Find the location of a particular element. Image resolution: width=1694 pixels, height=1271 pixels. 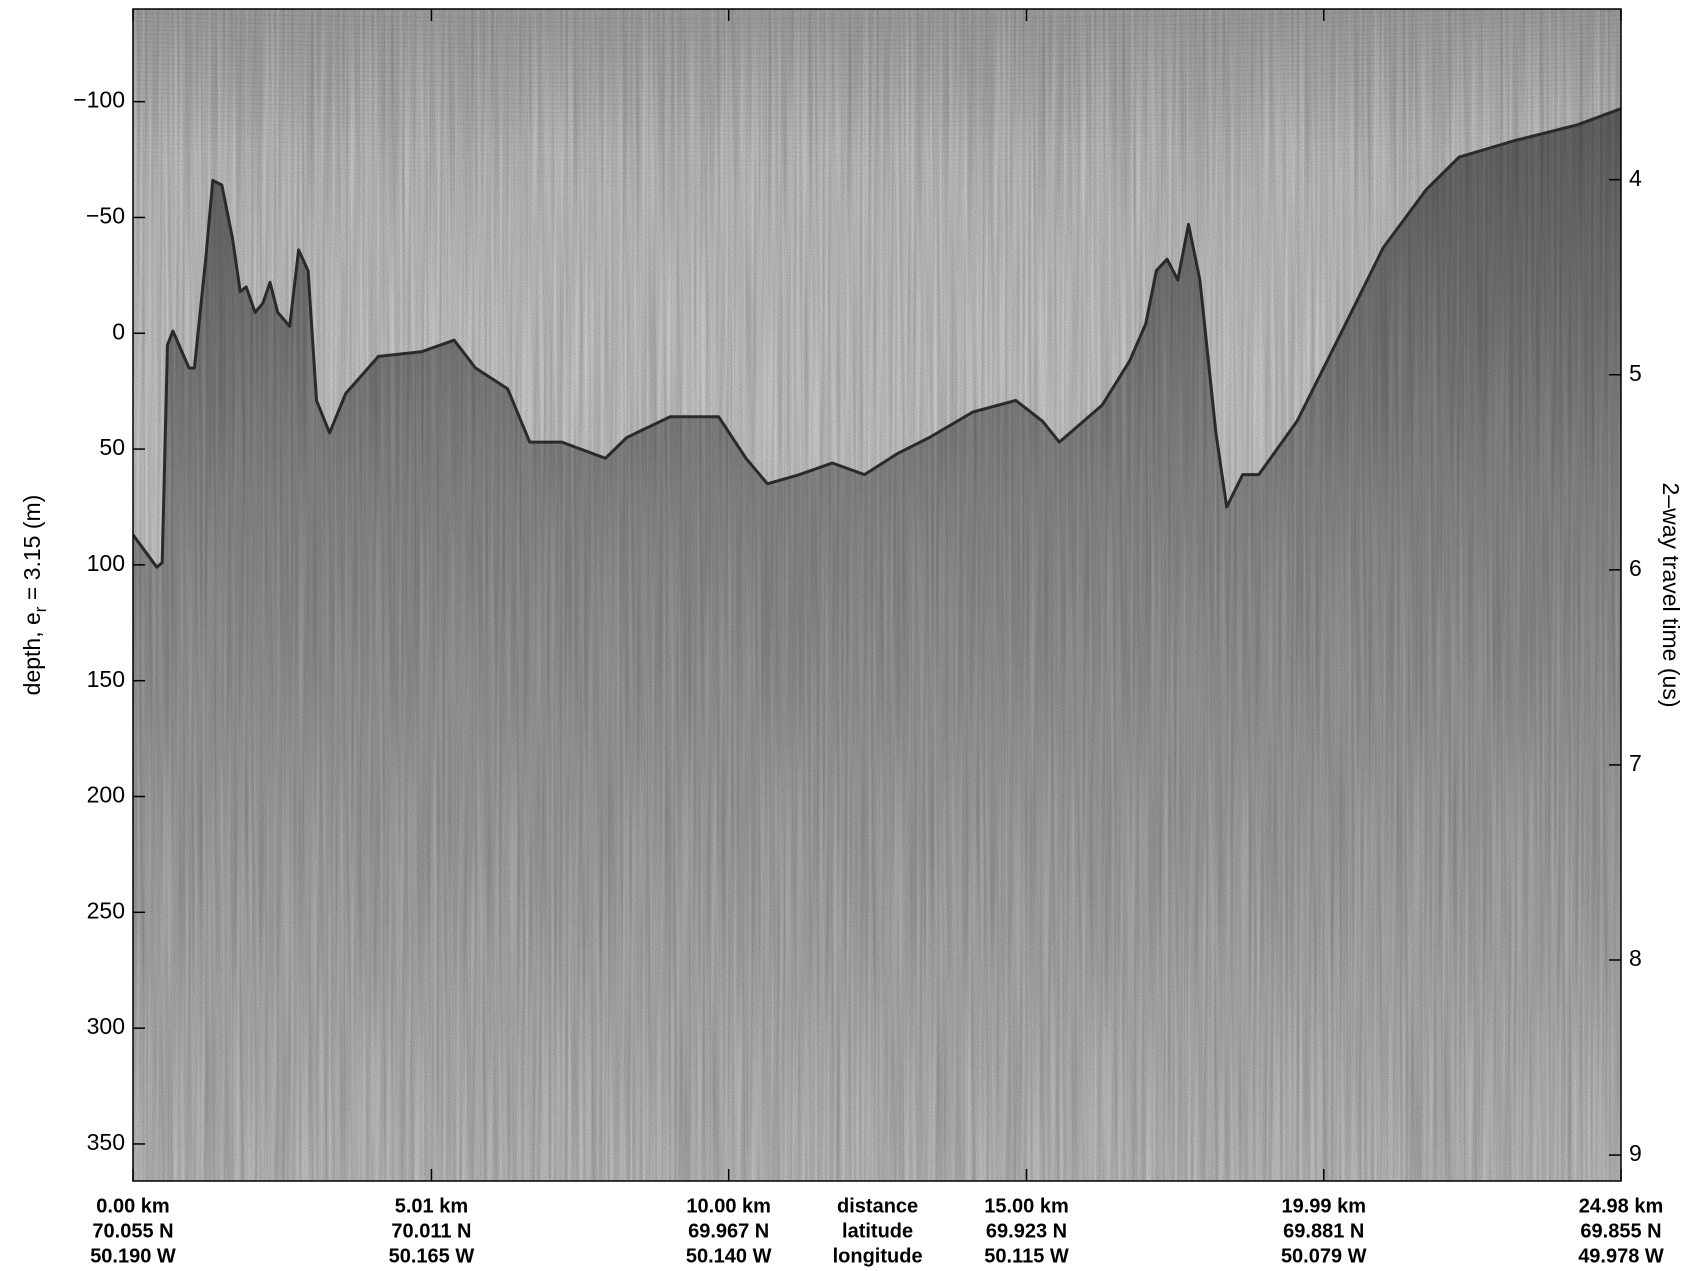

y-tick-label: 200 is located at coordinates (106, 795).